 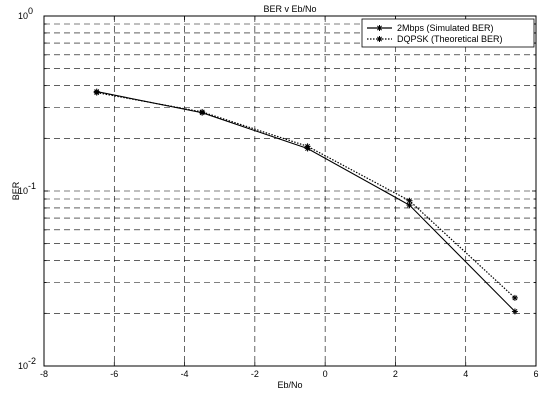 I want to click on x-tick-label: -6, so click(x=114, y=374).